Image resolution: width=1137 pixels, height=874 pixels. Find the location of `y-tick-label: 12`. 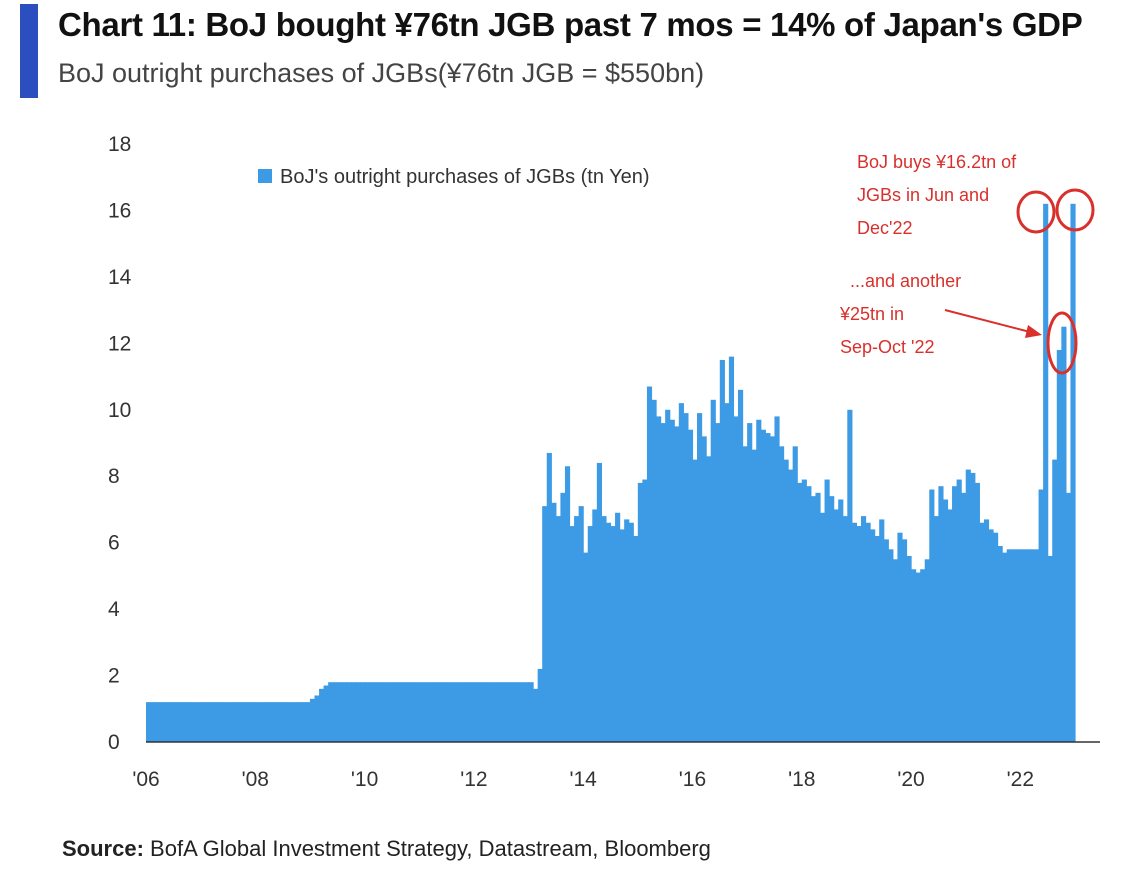

y-tick-label: 12 is located at coordinates (119, 343).